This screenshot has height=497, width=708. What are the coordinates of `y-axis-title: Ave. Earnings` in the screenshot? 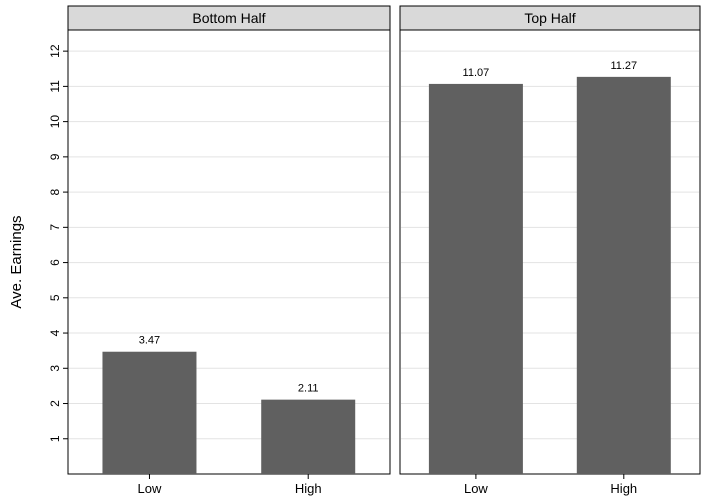 It's located at (16, 261).